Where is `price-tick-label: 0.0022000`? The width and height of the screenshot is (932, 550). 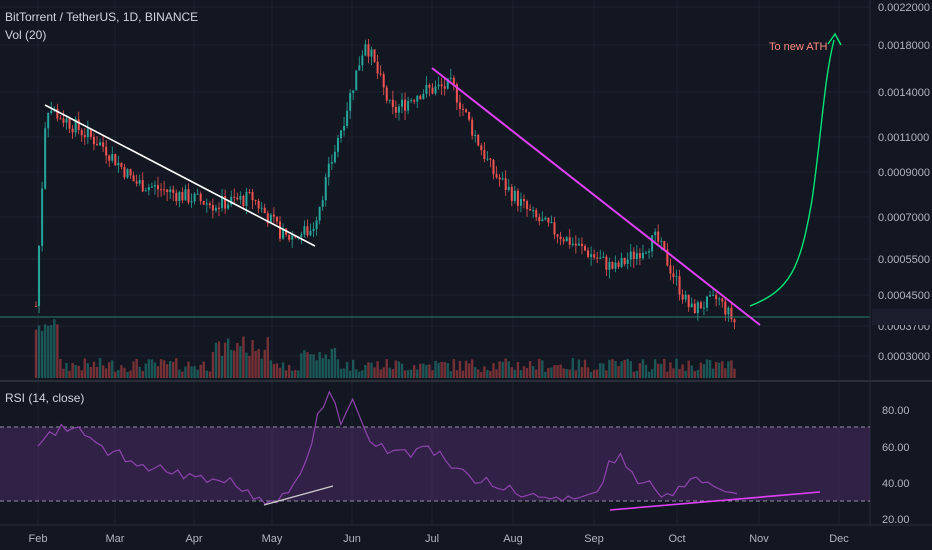
price-tick-label: 0.0022000 is located at coordinates (904, 8).